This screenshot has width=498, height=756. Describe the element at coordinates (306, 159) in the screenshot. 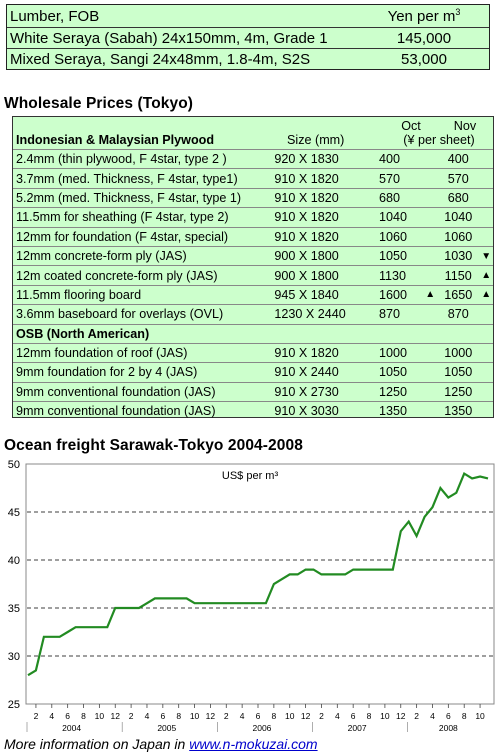

I see `product-size: 920 X 1830` at that location.